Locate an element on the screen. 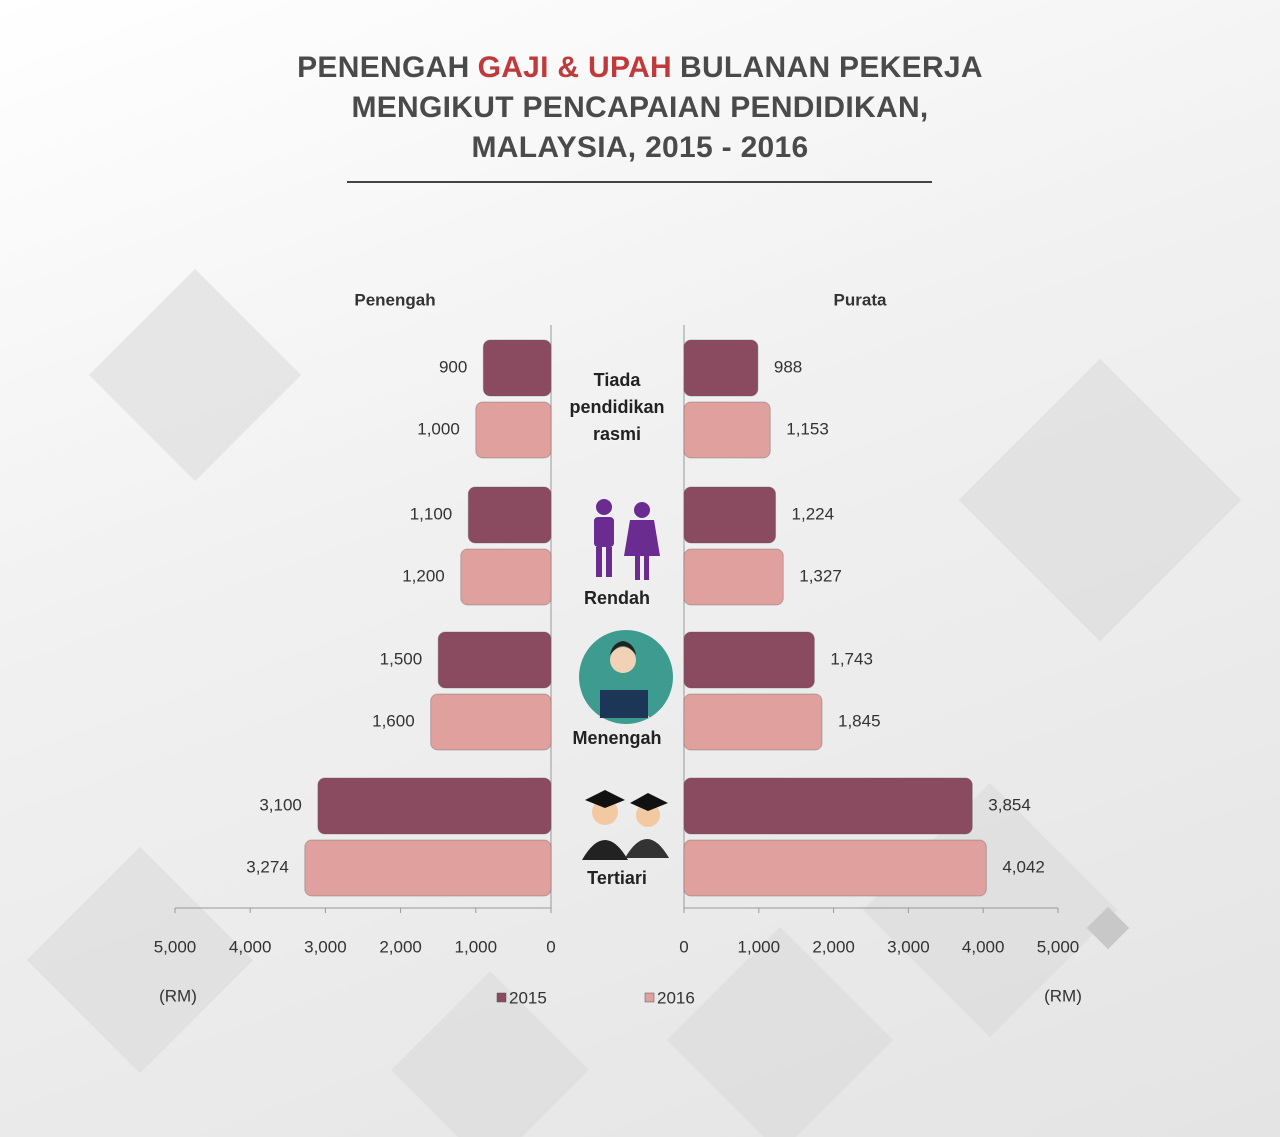 The image size is (1280, 1137). value-label: 1,500 is located at coordinates (401, 658).